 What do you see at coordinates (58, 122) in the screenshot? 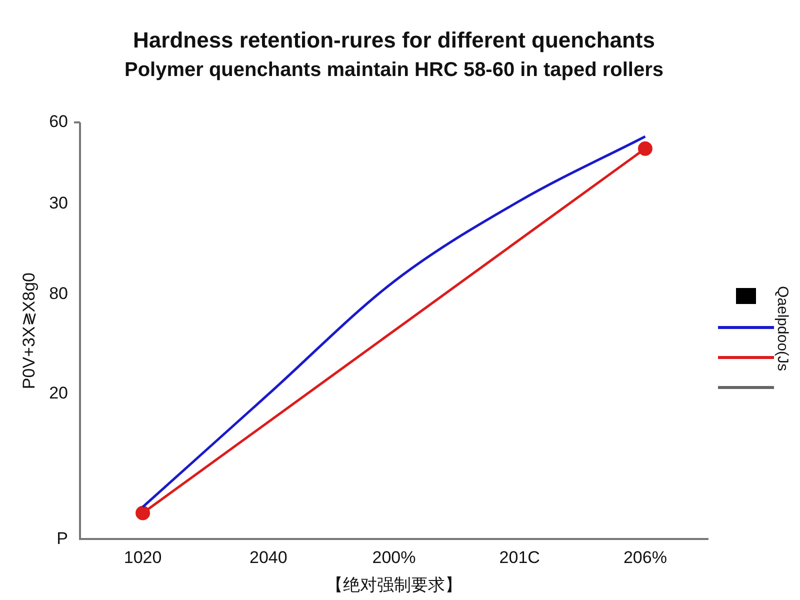
I see `text: 60` at bounding box center [58, 122].